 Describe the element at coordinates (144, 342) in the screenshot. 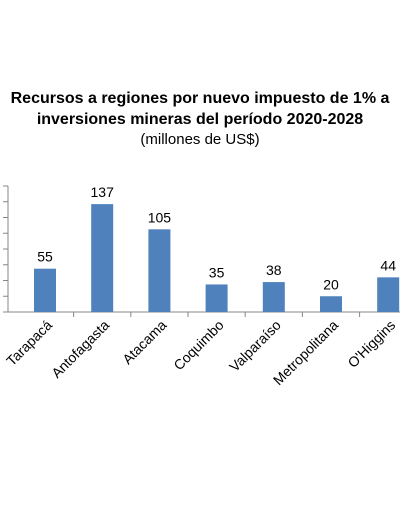

I see `category-label-2: Atacama` at that location.